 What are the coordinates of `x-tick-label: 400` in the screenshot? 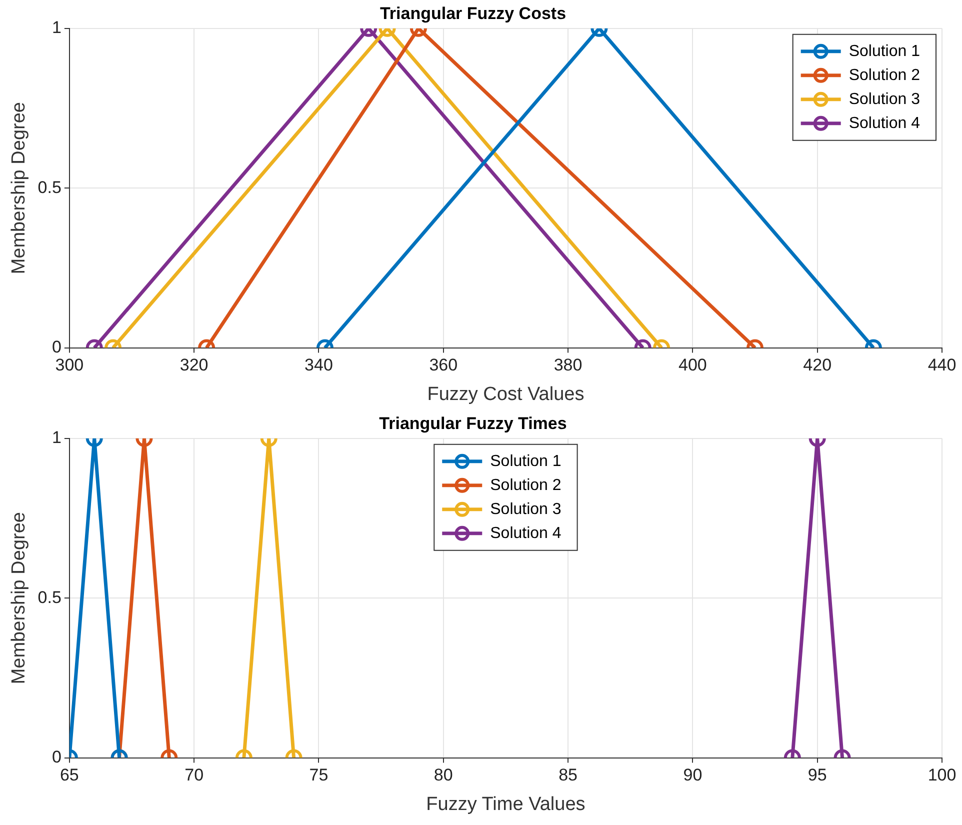 It's located at (692, 365).